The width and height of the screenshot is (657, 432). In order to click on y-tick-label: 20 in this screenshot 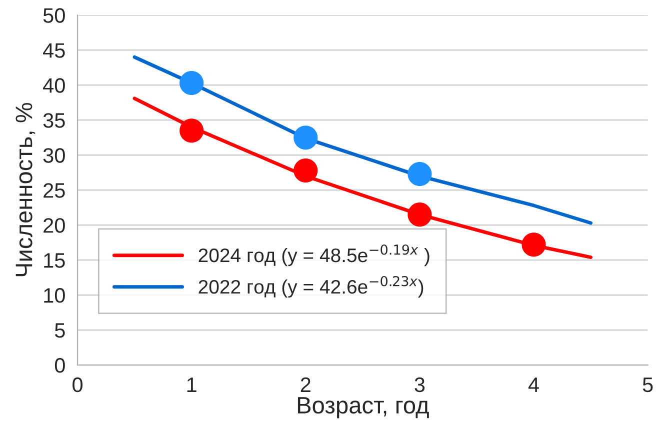, I will do `click(54, 225)`.